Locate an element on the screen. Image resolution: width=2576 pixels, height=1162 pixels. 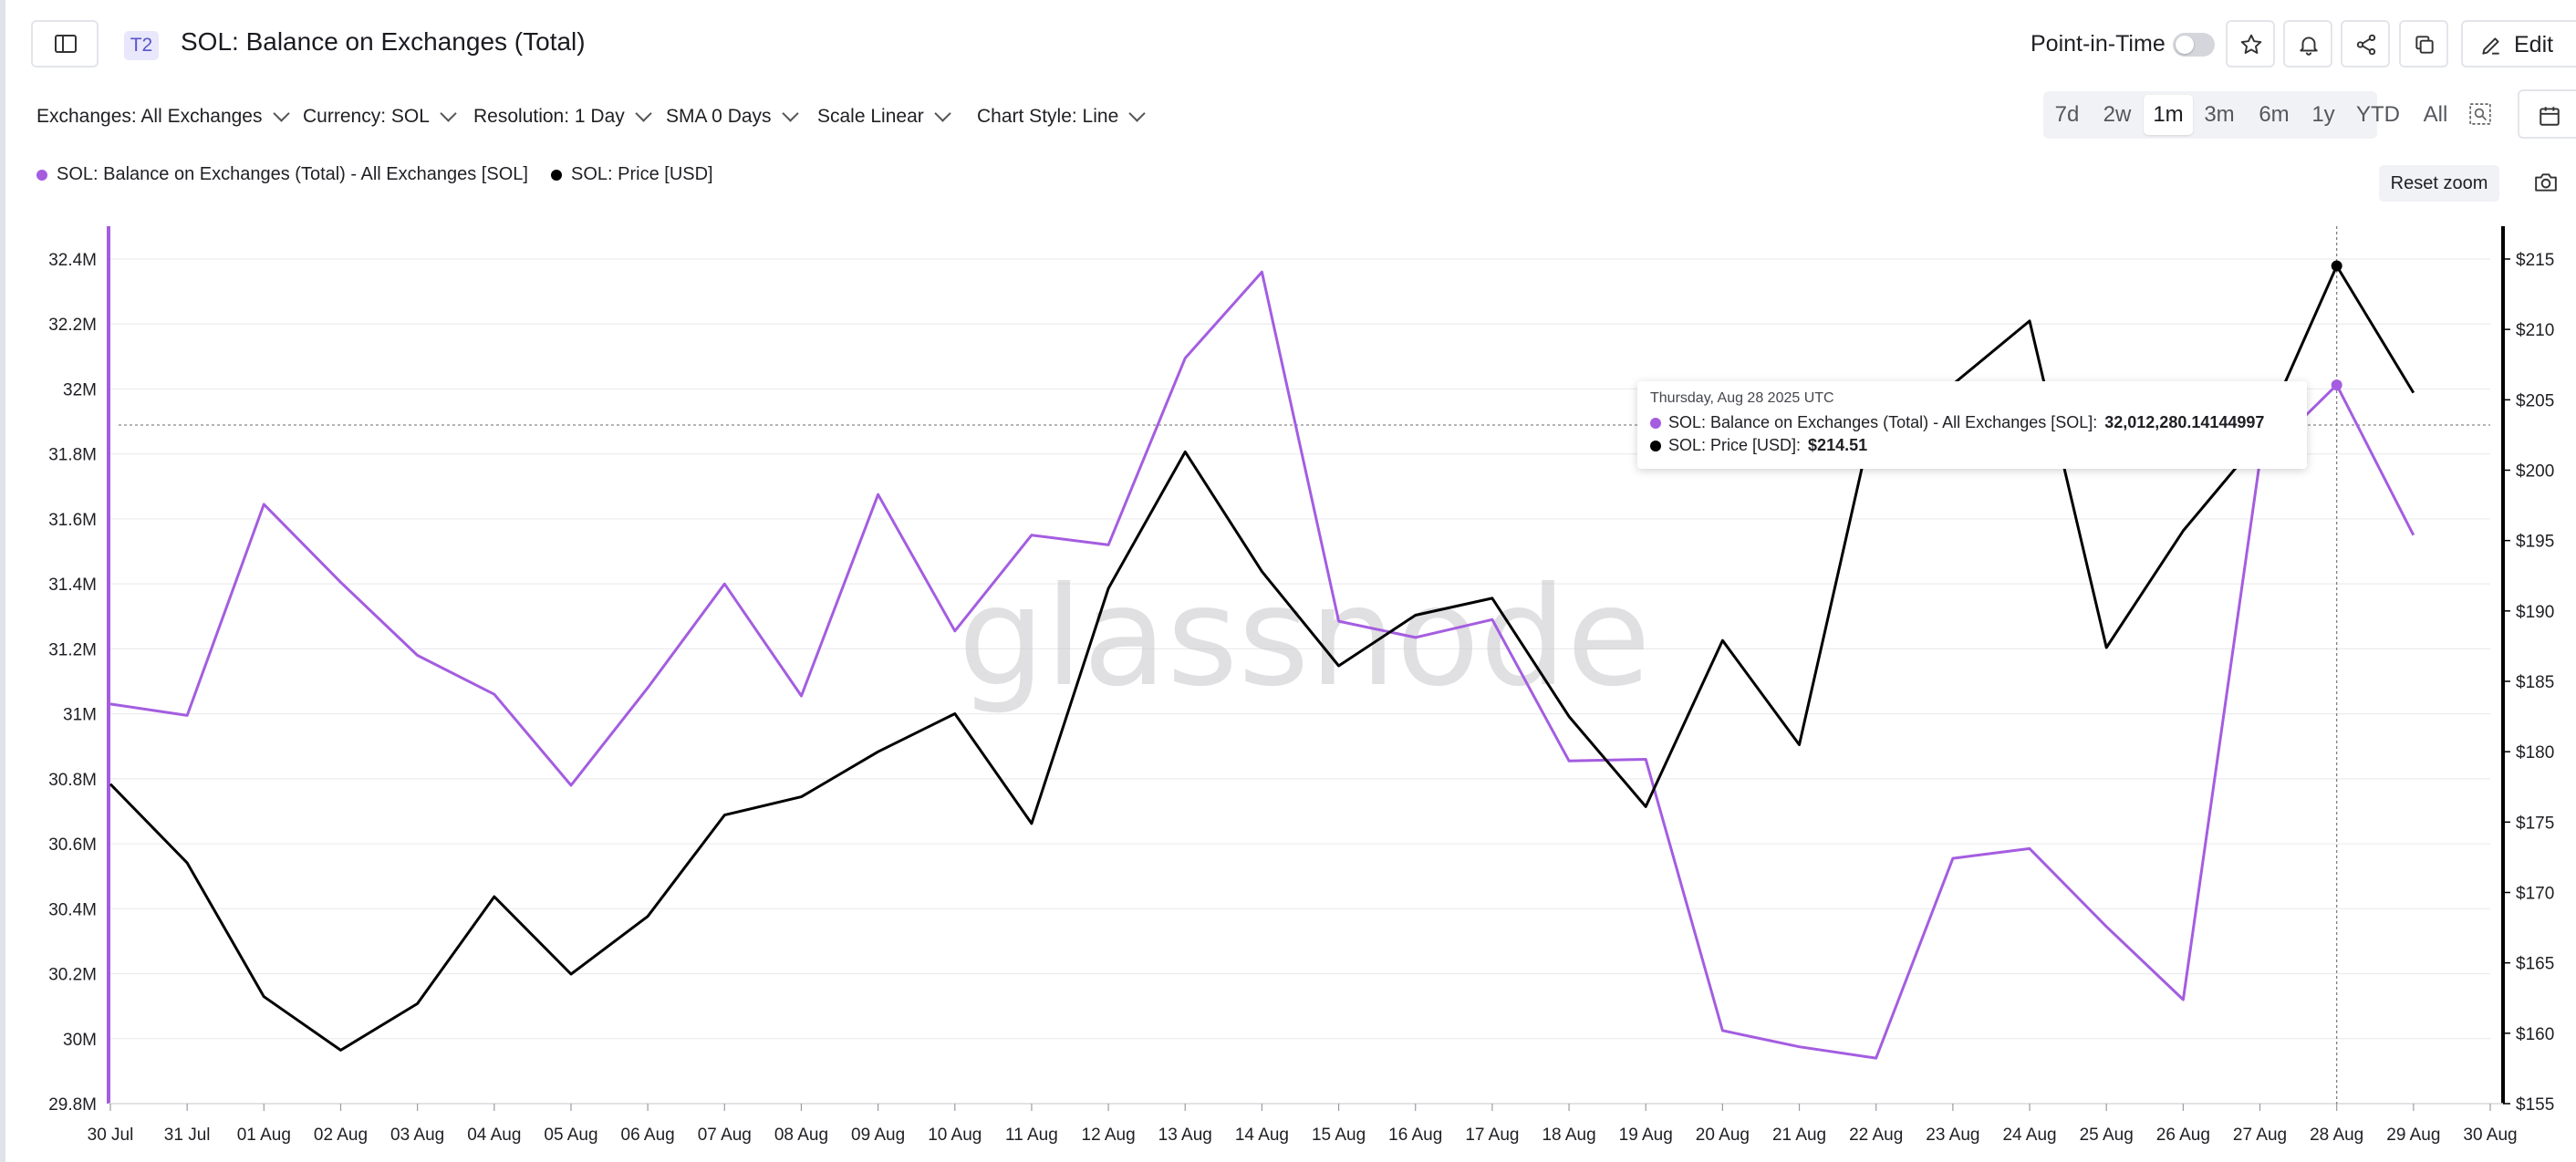
y-right-tick-label: $175 is located at coordinates (2535, 823).